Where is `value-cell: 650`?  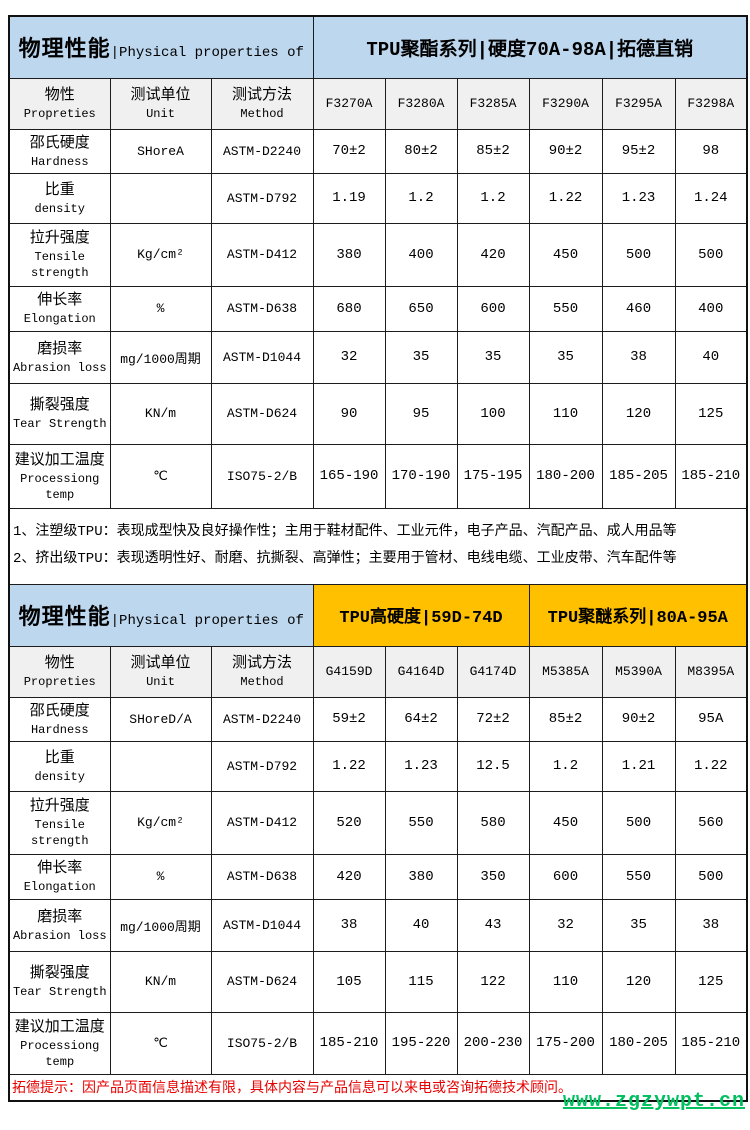
value-cell: 650 is located at coordinates (421, 308).